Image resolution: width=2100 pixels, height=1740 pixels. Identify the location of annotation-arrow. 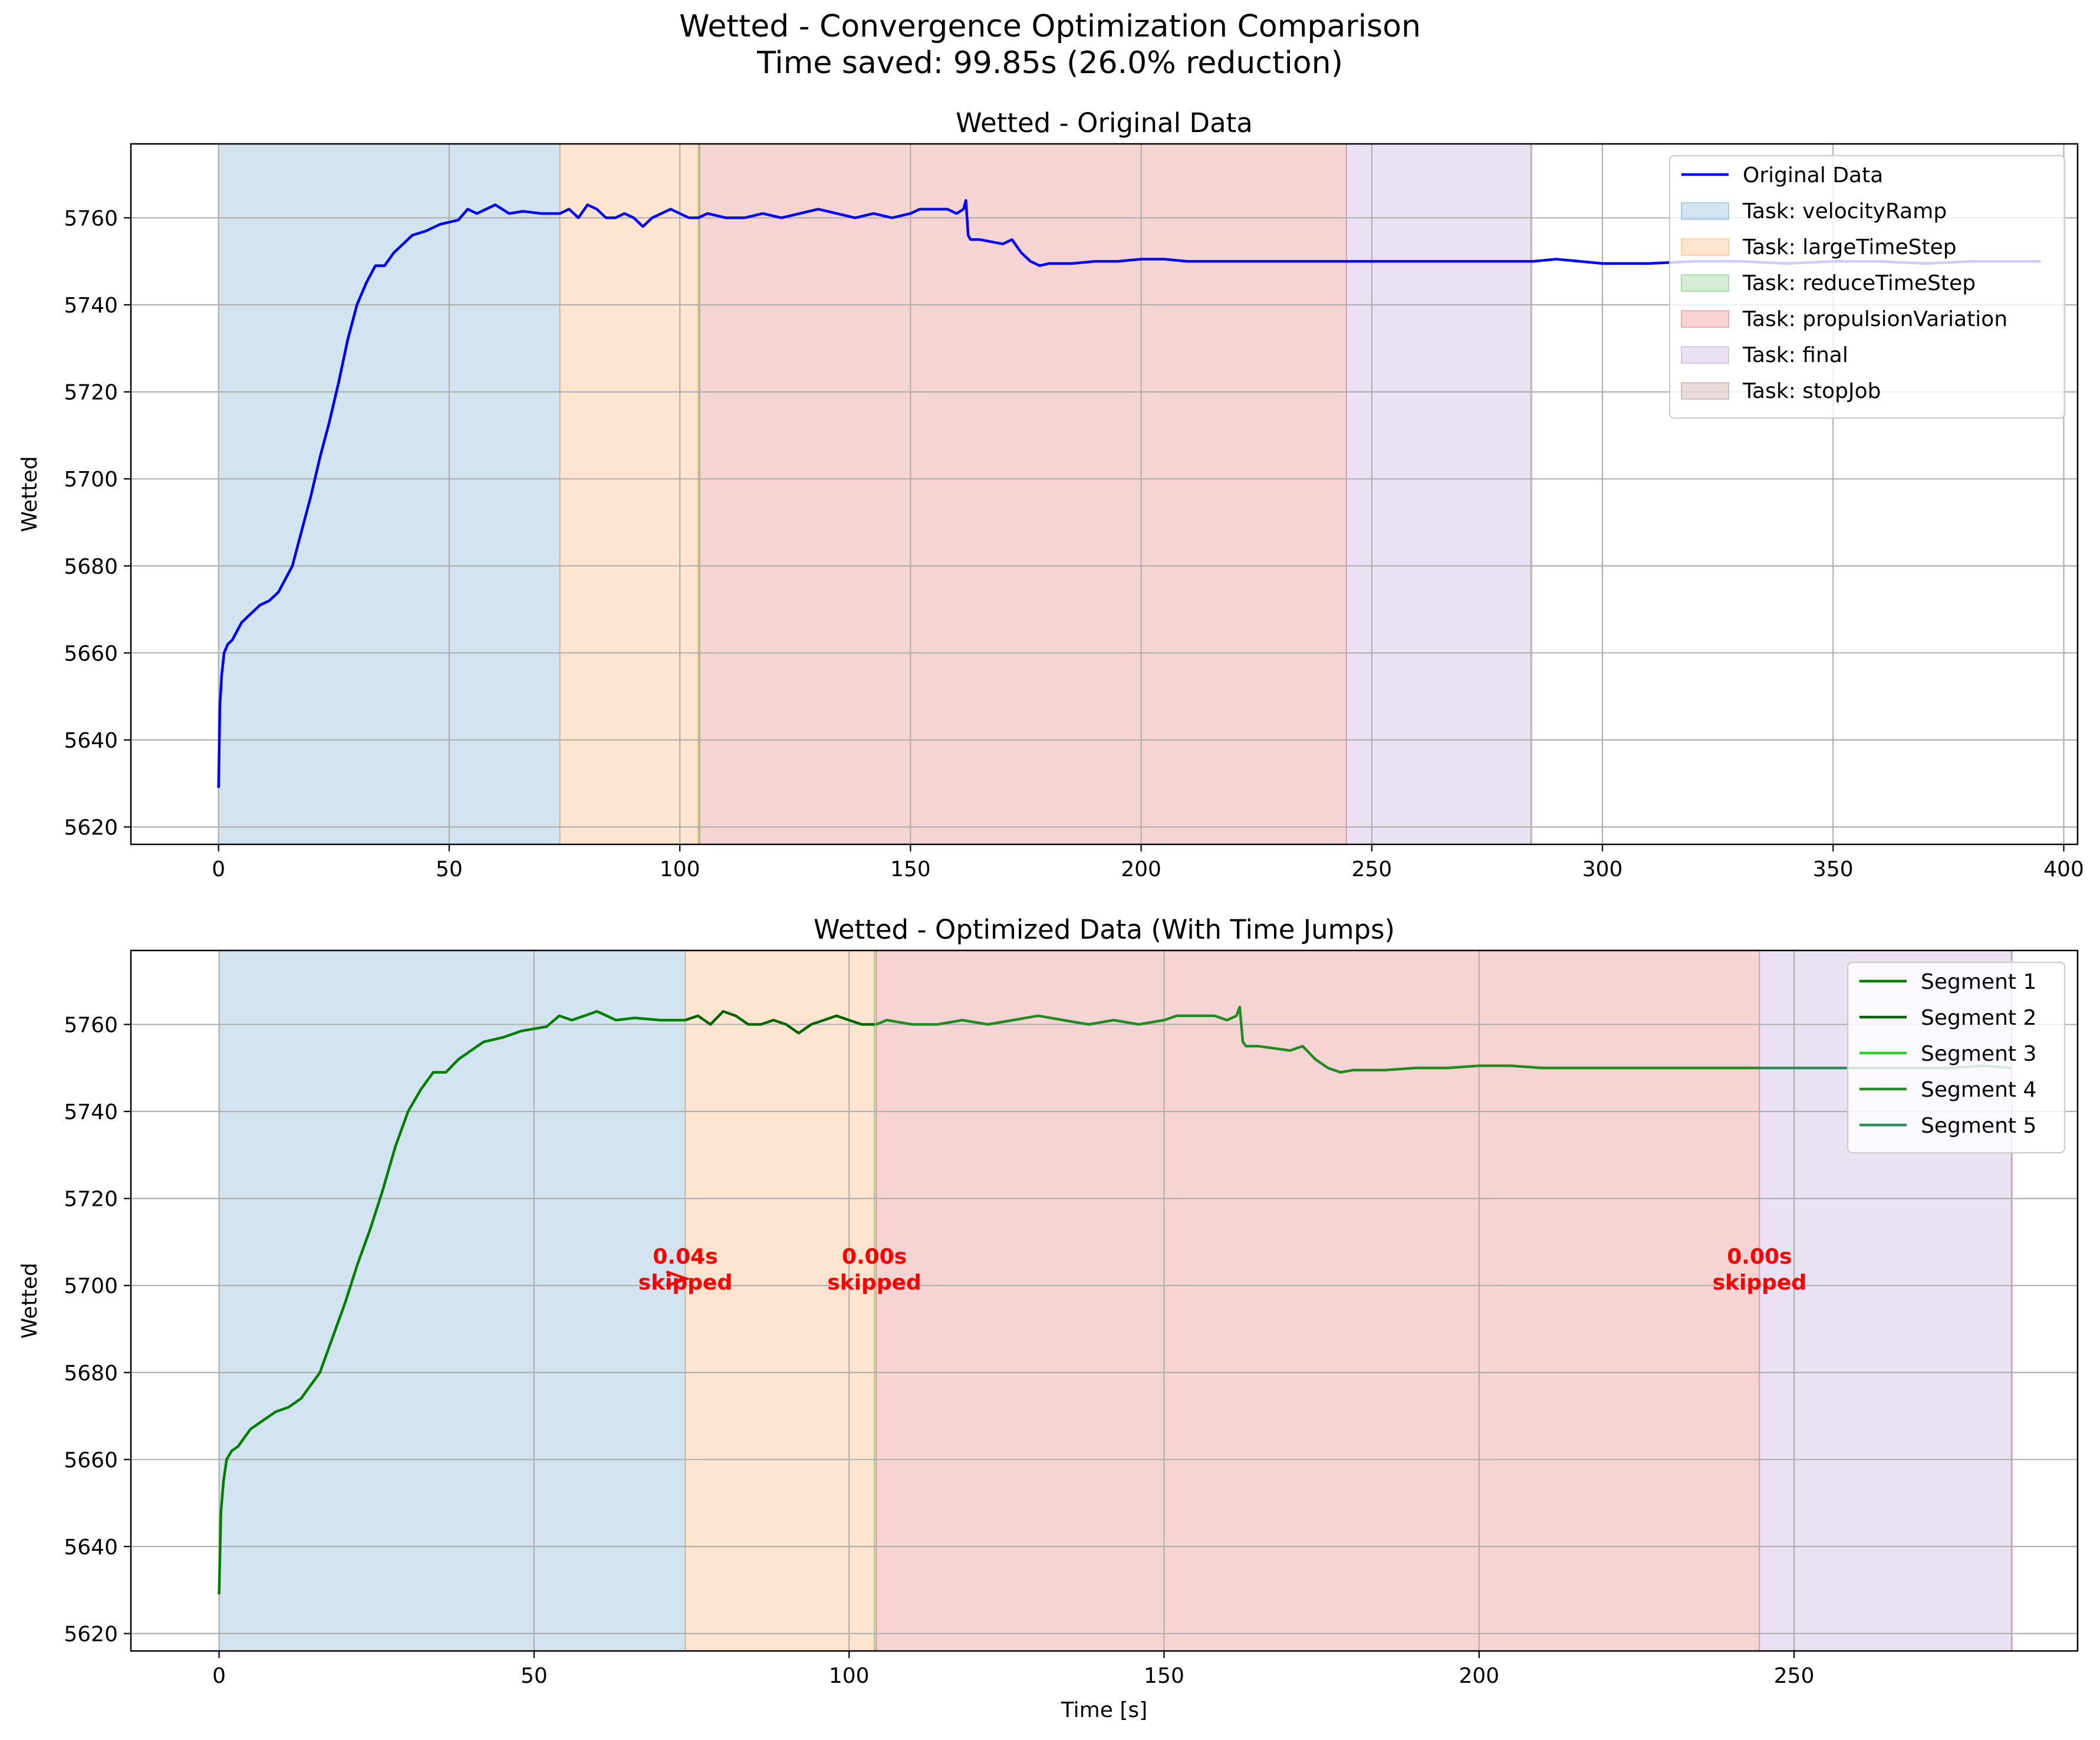
(678, 1278).